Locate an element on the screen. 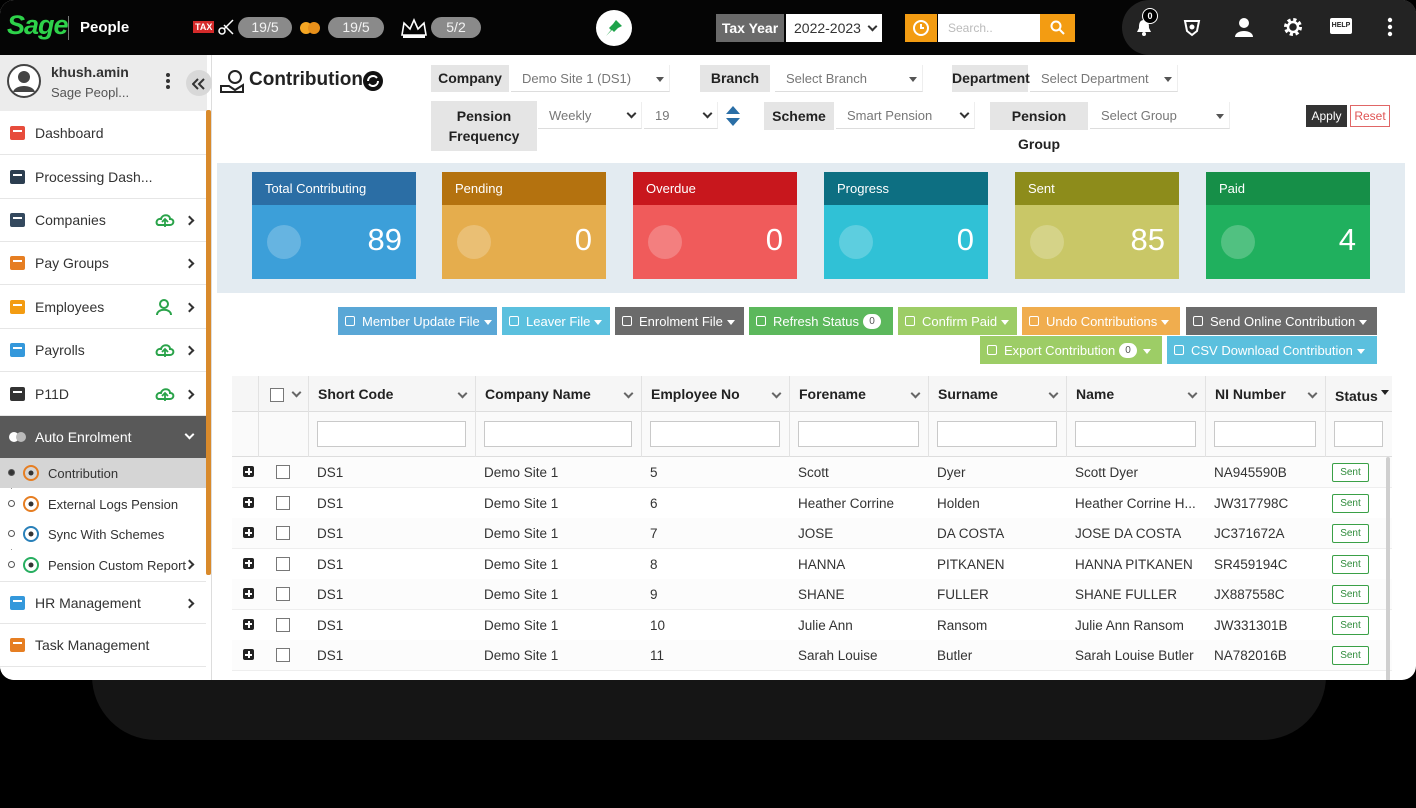 The image size is (1416, 808). filter-select: Smart Pension is located at coordinates (905, 115).